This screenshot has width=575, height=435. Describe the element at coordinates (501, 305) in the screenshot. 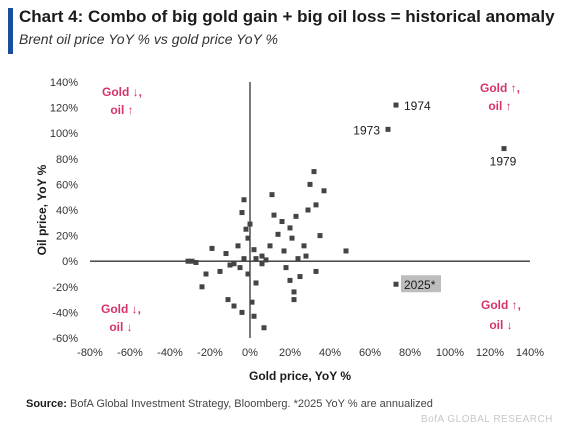

I see `quadrant-label-bottom-right: Gold ↑,` at that location.